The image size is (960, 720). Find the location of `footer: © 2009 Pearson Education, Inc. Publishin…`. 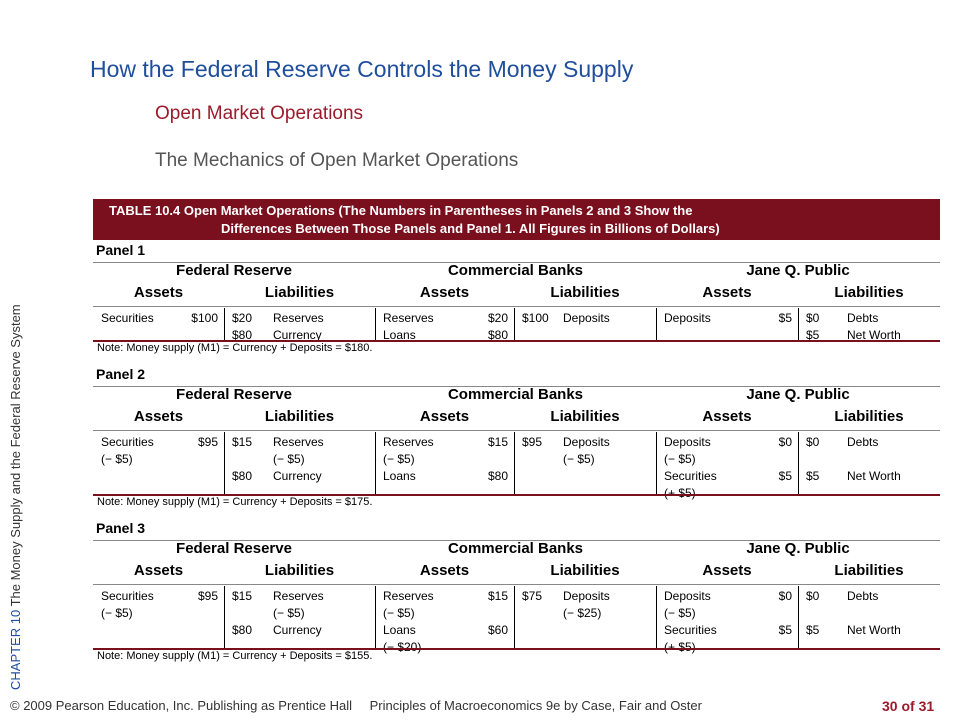

footer: © 2009 Pearson Education, Inc. Publishin… is located at coordinates (356, 705).